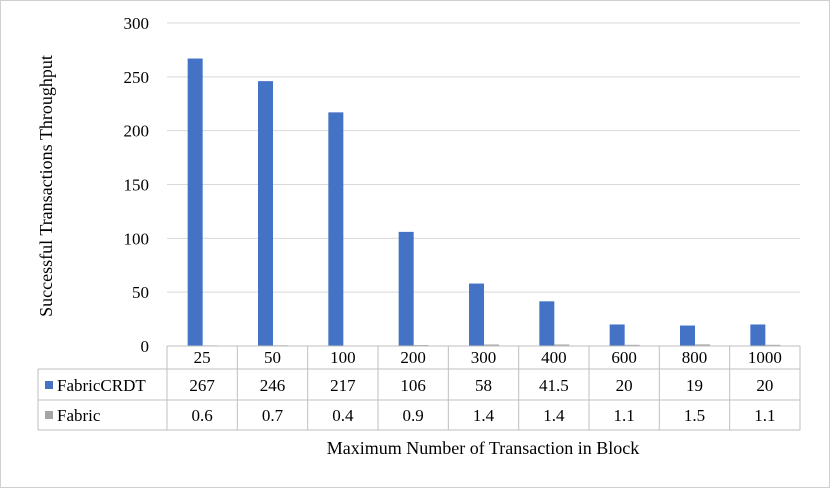  I want to click on x-tick-label: 300, so click(484, 357).